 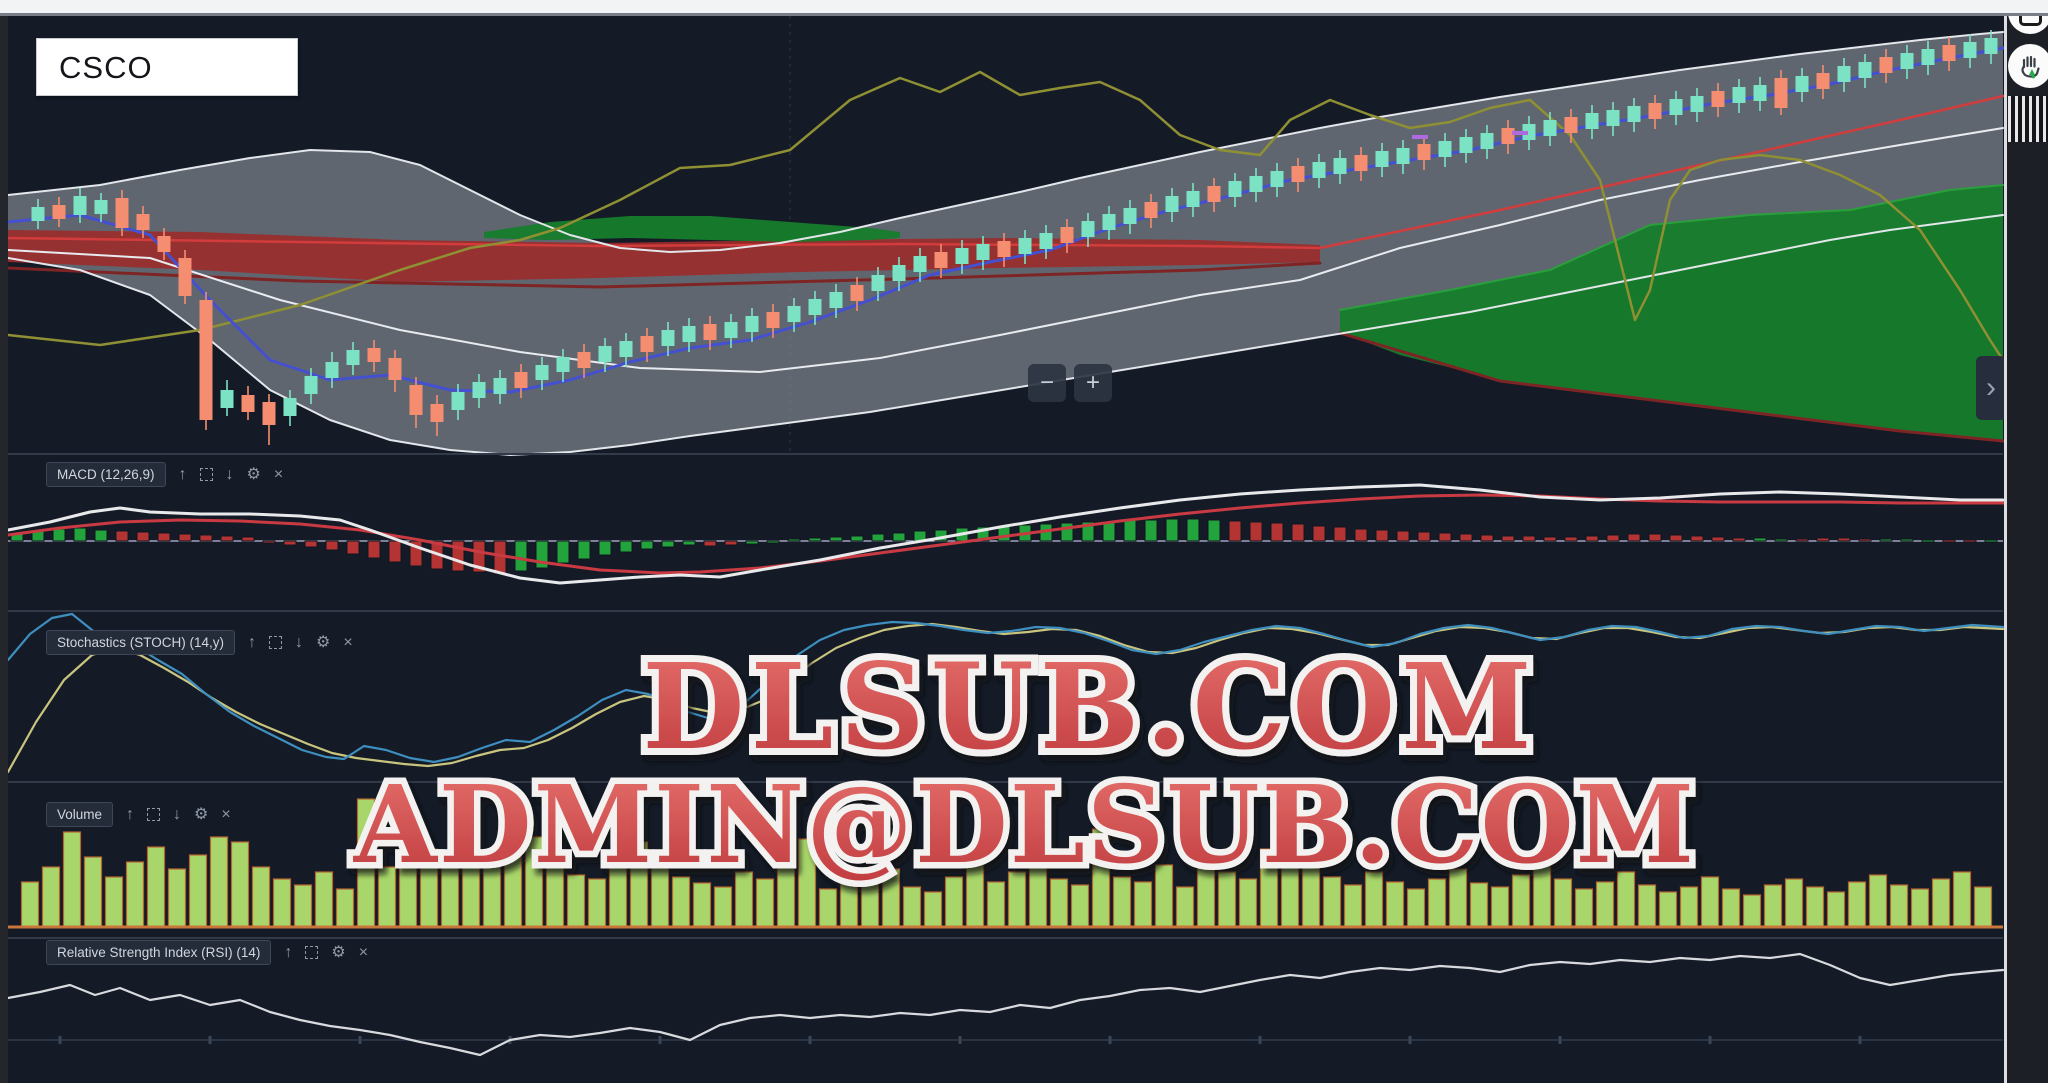 I want to click on window-left-border, so click(x=4, y=549).